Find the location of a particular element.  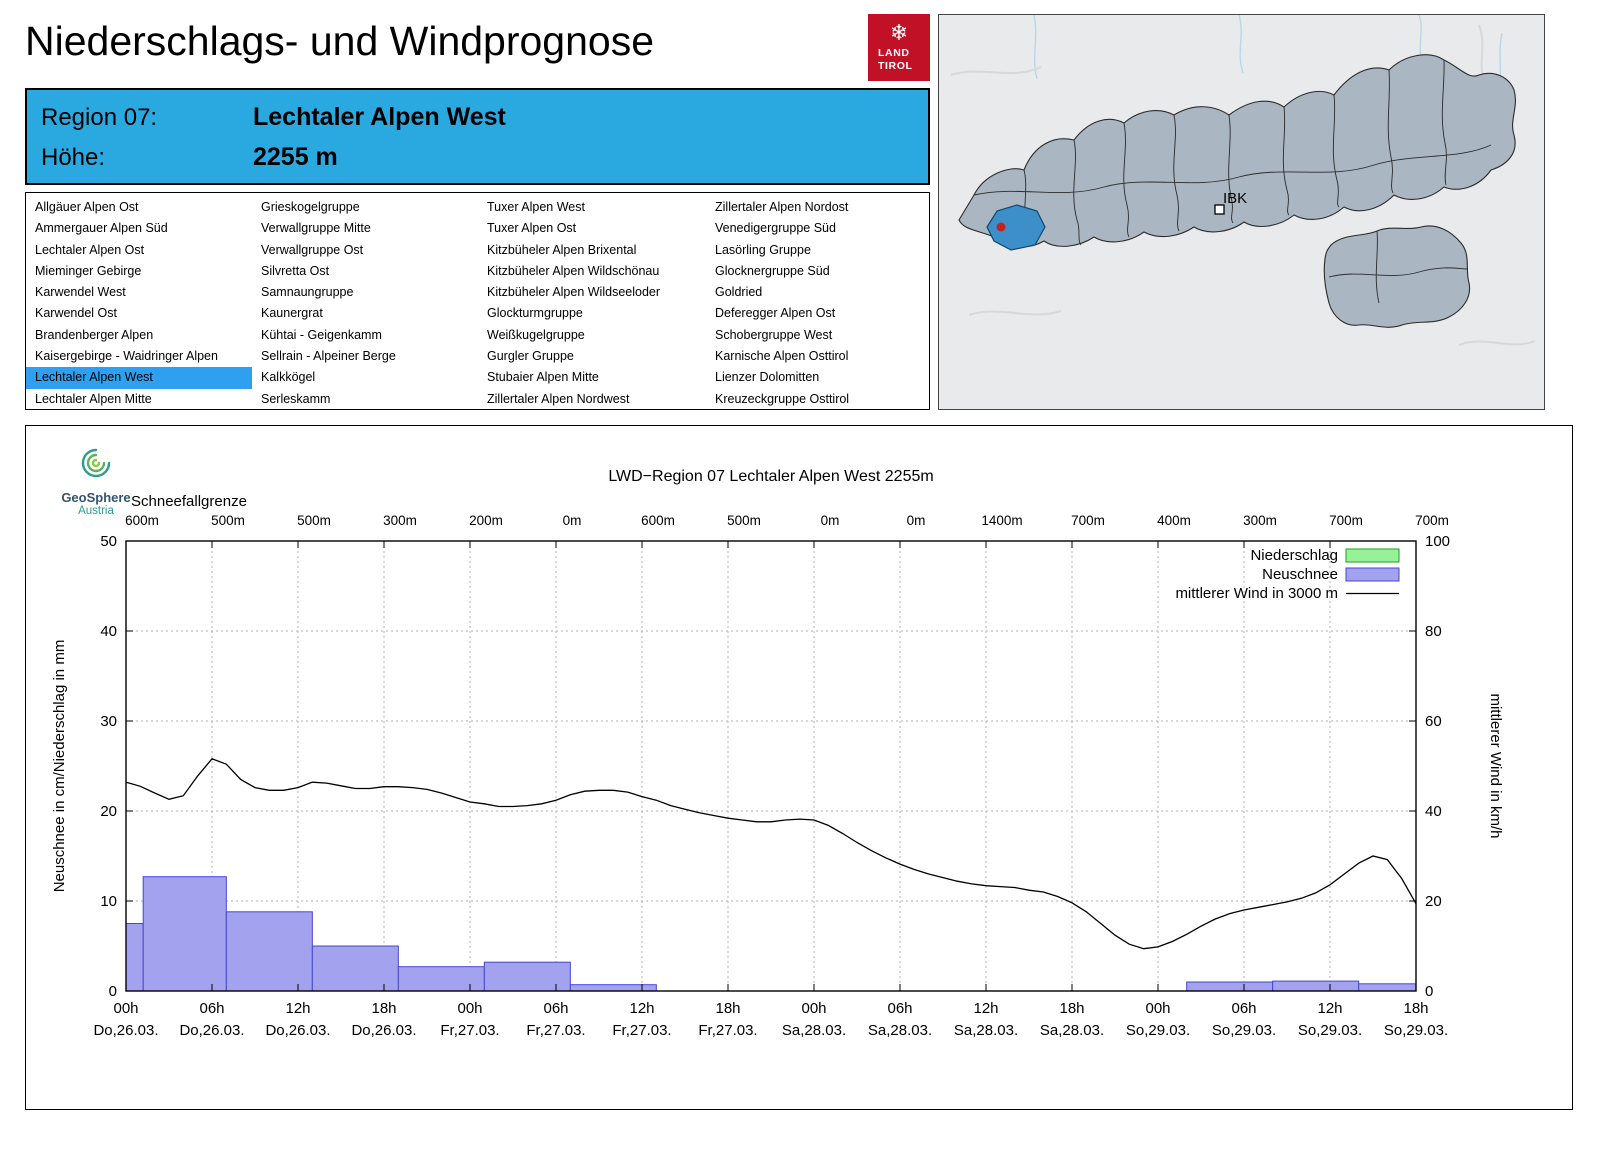

region-list-item: Lasörling Gruppe is located at coordinates (763, 249).